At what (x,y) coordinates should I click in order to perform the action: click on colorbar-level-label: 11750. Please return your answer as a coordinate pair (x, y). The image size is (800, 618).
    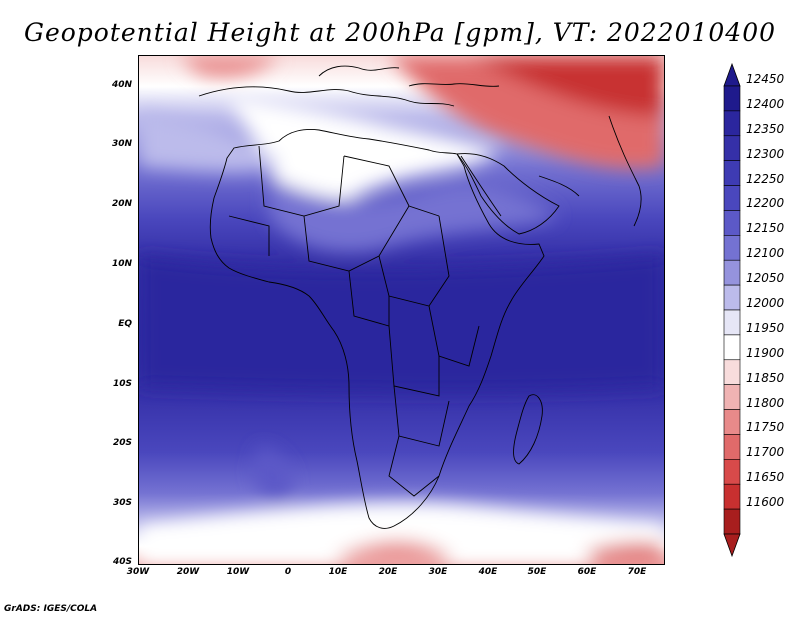
    Looking at the image, I should click on (765, 427).